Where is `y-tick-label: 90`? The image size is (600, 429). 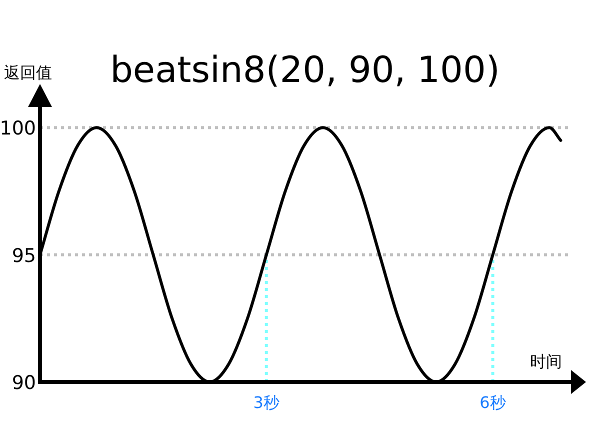
y-tick-label: 90 is located at coordinates (24, 383).